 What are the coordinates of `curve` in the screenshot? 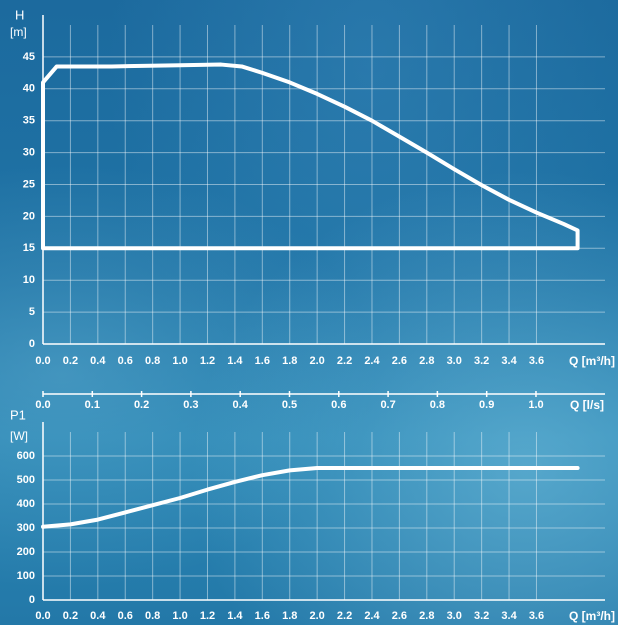 It's located at (310, 497).